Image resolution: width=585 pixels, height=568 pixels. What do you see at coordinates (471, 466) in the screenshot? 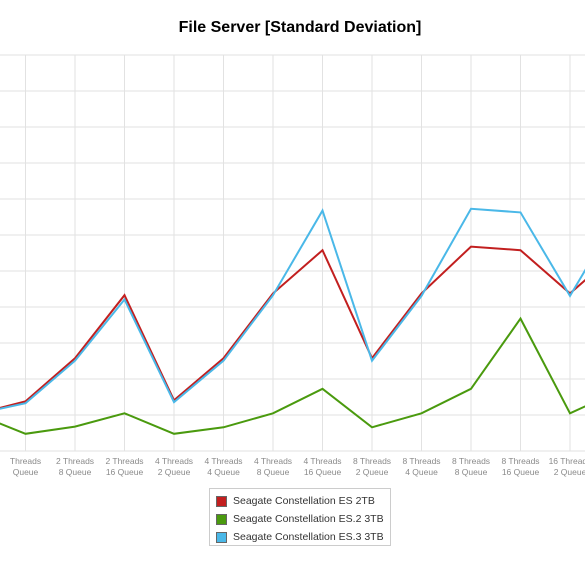
I see `x-tick-label: 8 Threads 8 Queue` at bounding box center [471, 466].